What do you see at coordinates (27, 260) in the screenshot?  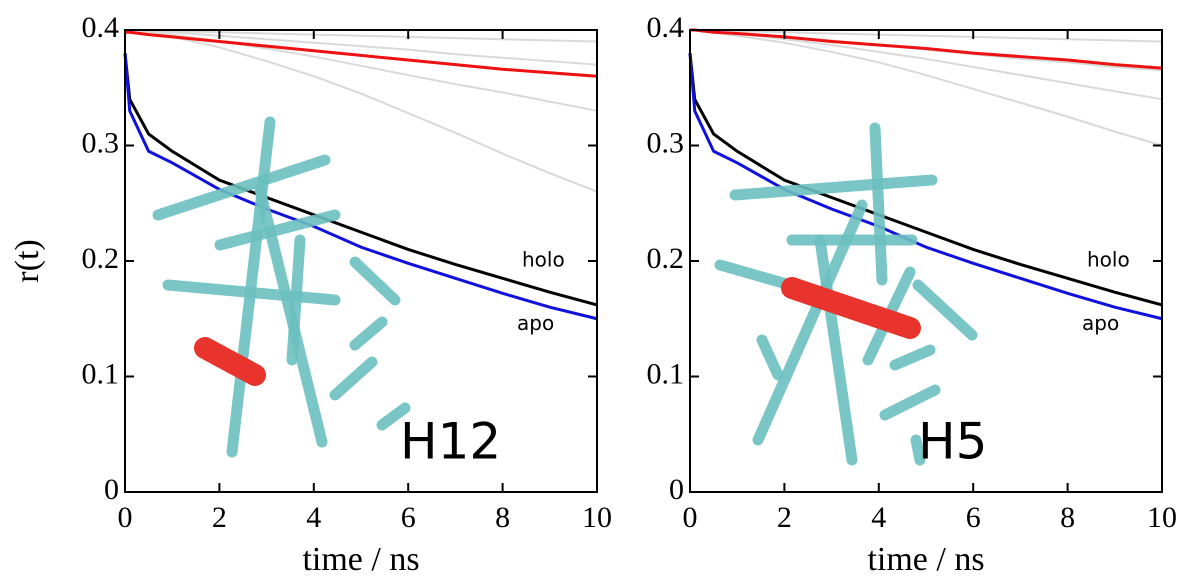 I see `y-axis-label: r(t)` at bounding box center [27, 260].